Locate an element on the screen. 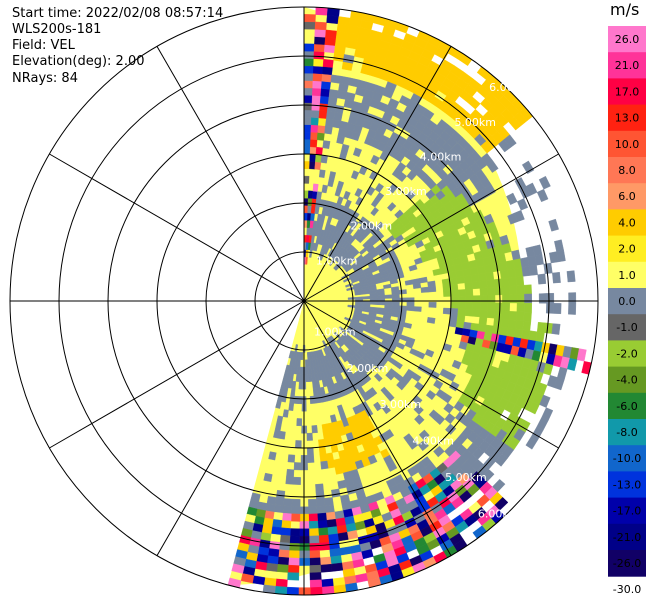  colorbar-tick-label: -8.0 is located at coordinates (626, 432).